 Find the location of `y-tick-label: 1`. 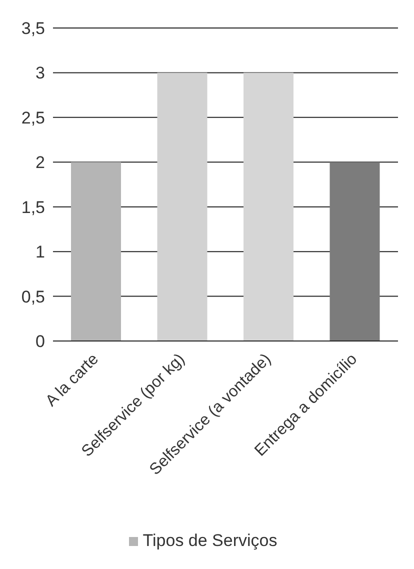

y-tick-label: 1 is located at coordinates (40, 252).